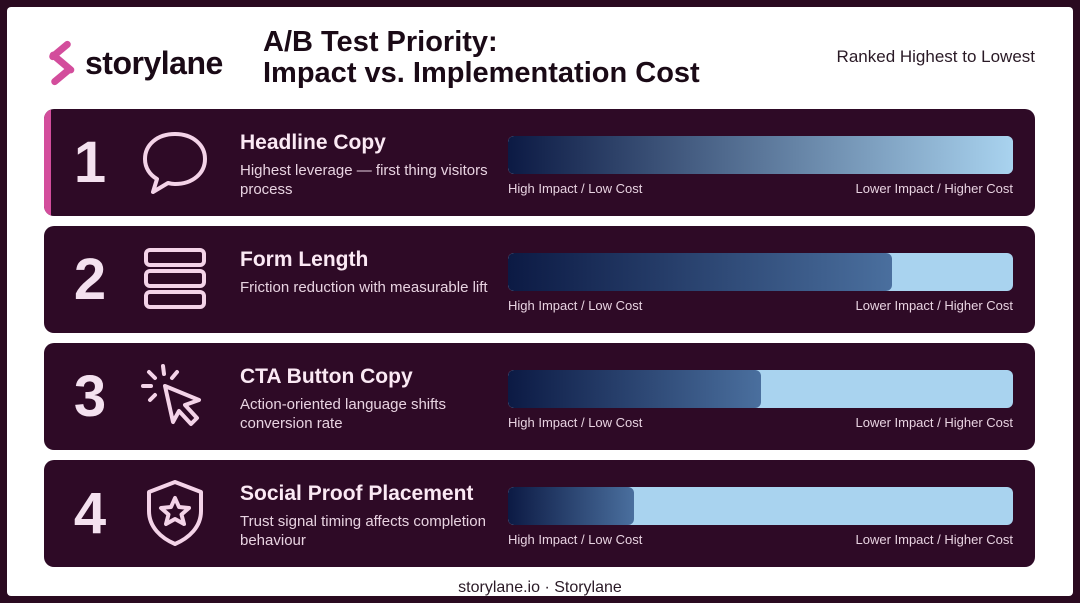 The height and width of the screenshot is (603, 1080). What do you see at coordinates (175, 279) in the screenshot?
I see `form-fields-icon` at bounding box center [175, 279].